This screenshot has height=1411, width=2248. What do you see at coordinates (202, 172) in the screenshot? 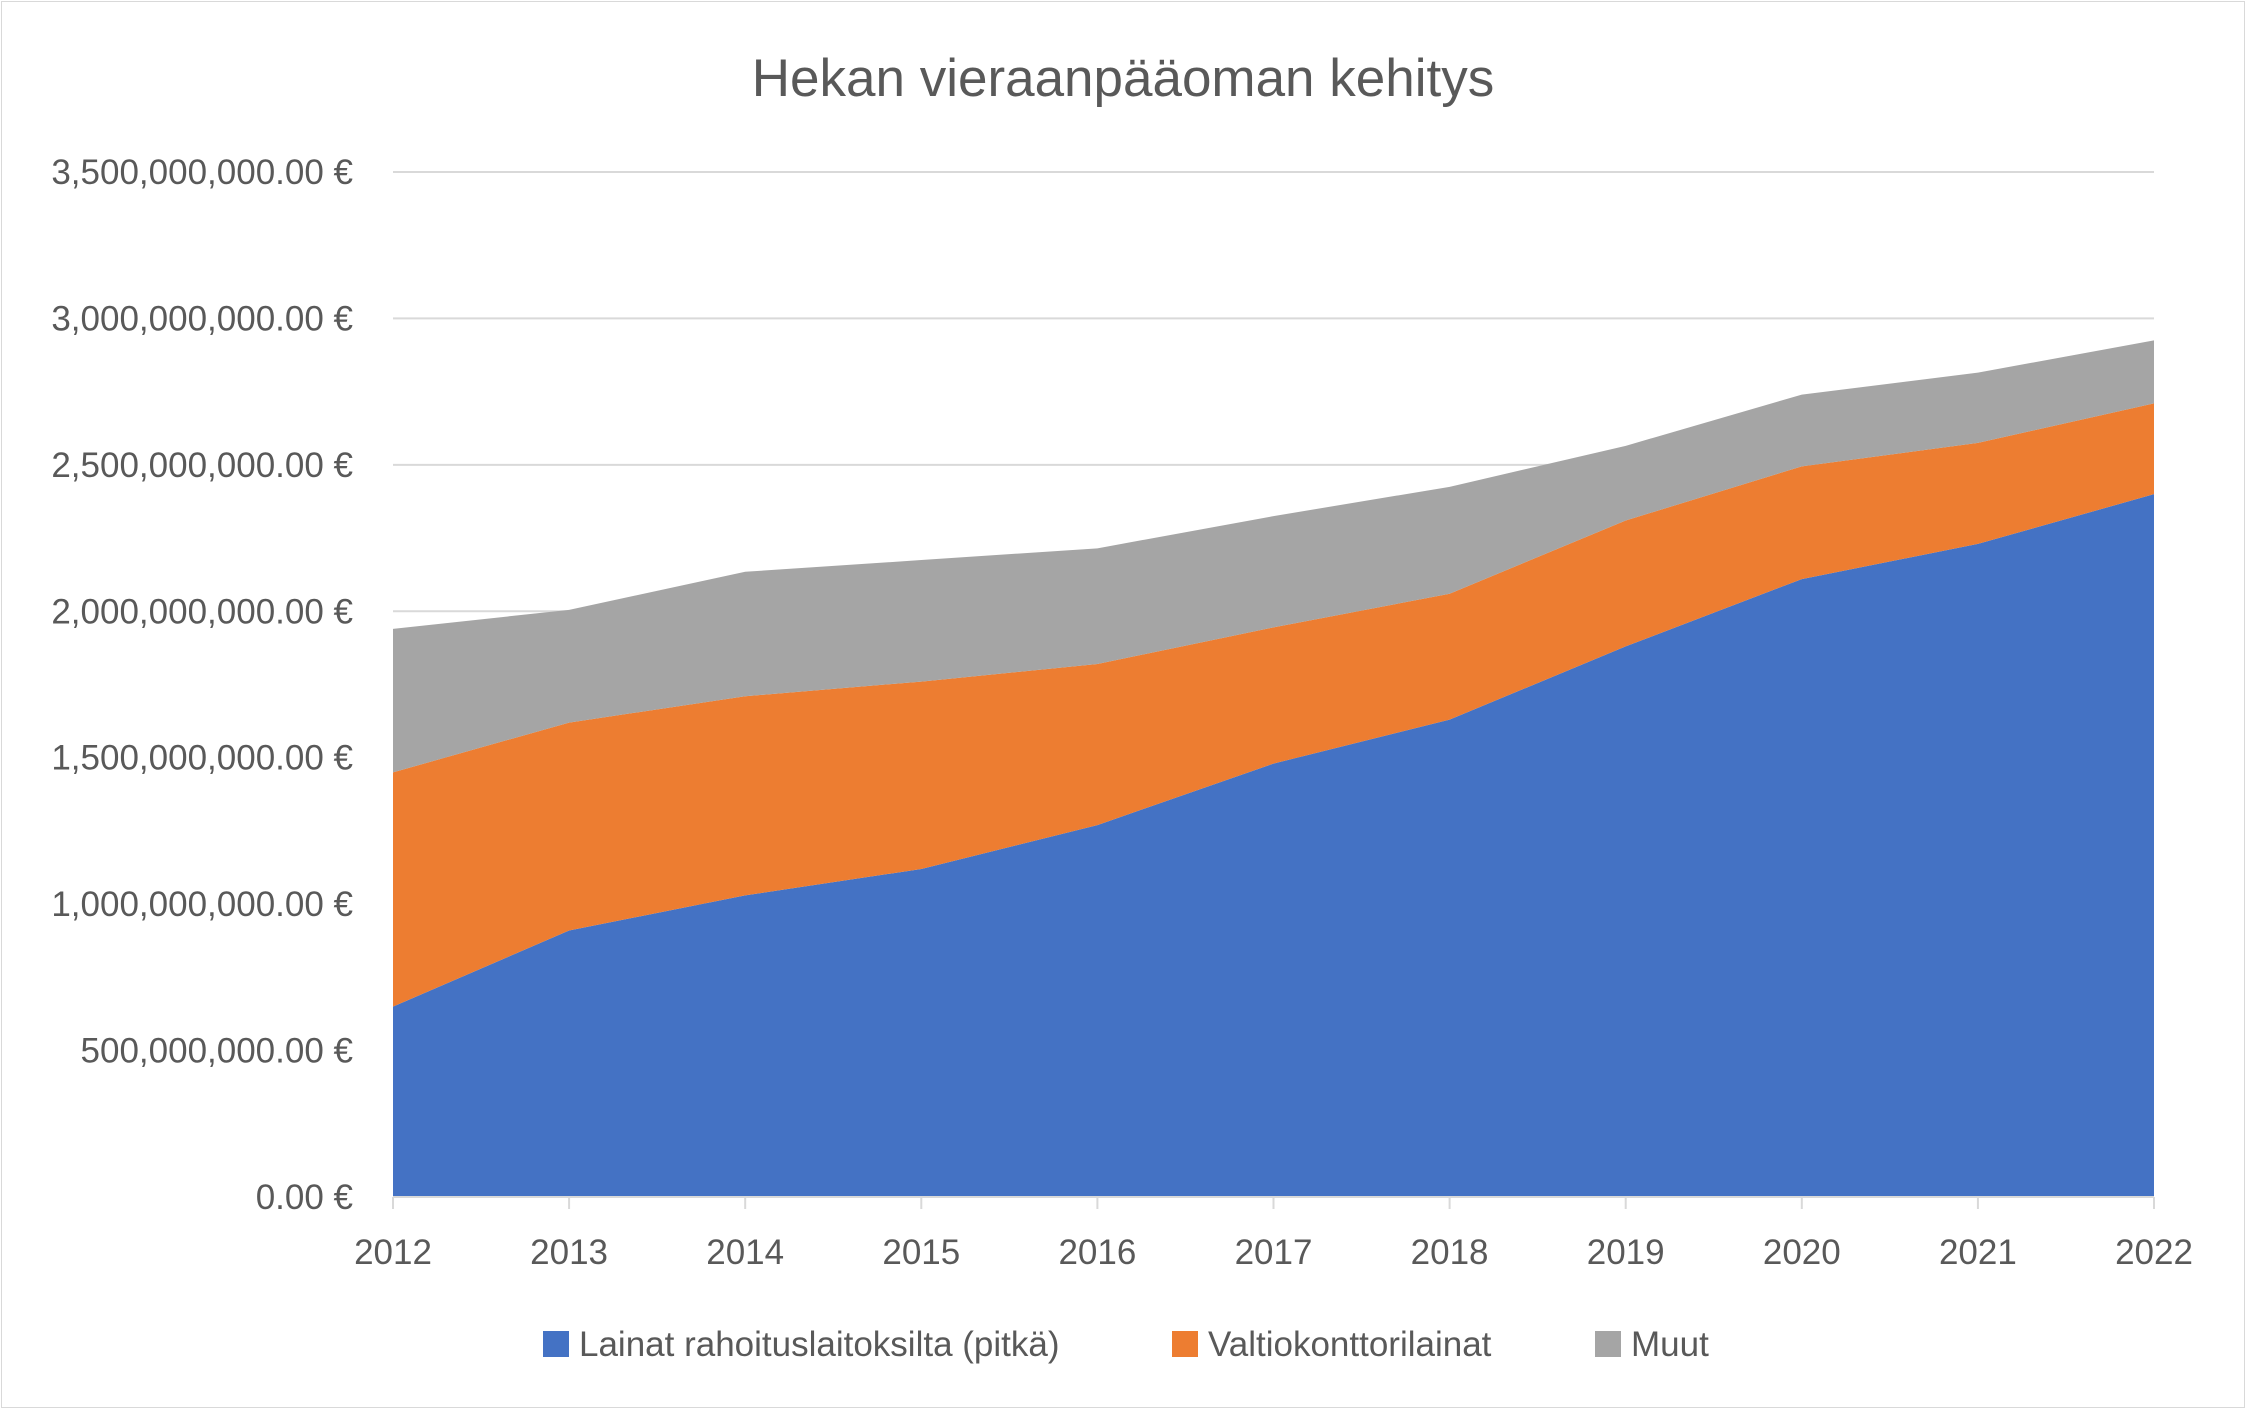
I see `y-tick-label: 3,500,000,000.00 €` at bounding box center [202, 172].